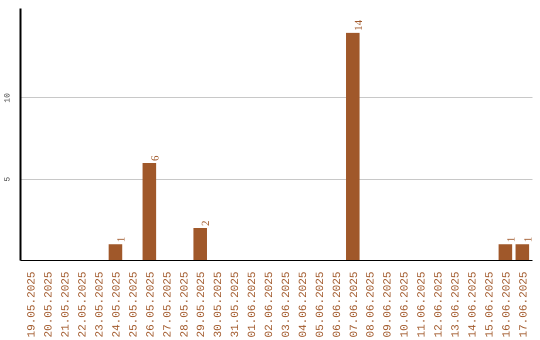 This screenshot has height=340, width=540. What do you see at coordinates (320, 304) in the screenshot?
I see `x-tick-label: 05.06.2025` at bounding box center [320, 304].